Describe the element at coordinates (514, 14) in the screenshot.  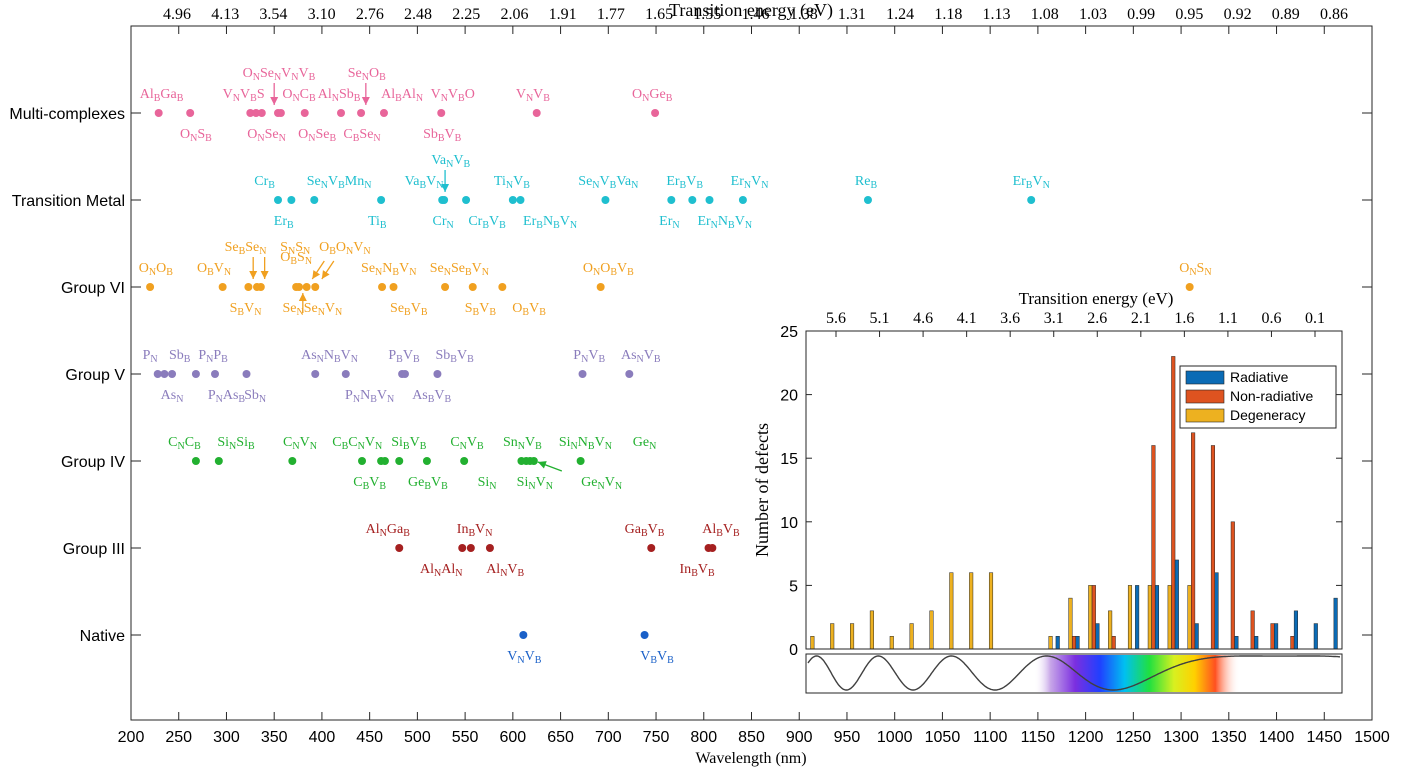
I see `x2-tick-label: 2.06` at that location.